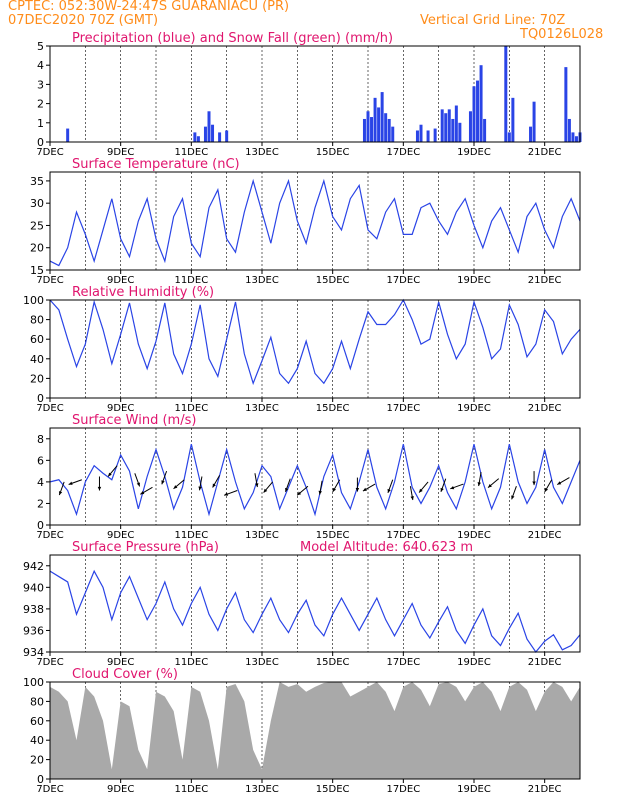  What do you see at coordinates (145, 547) in the screenshot?
I see `pressure-title: Surface Pressure (hPa)` at bounding box center [145, 547].